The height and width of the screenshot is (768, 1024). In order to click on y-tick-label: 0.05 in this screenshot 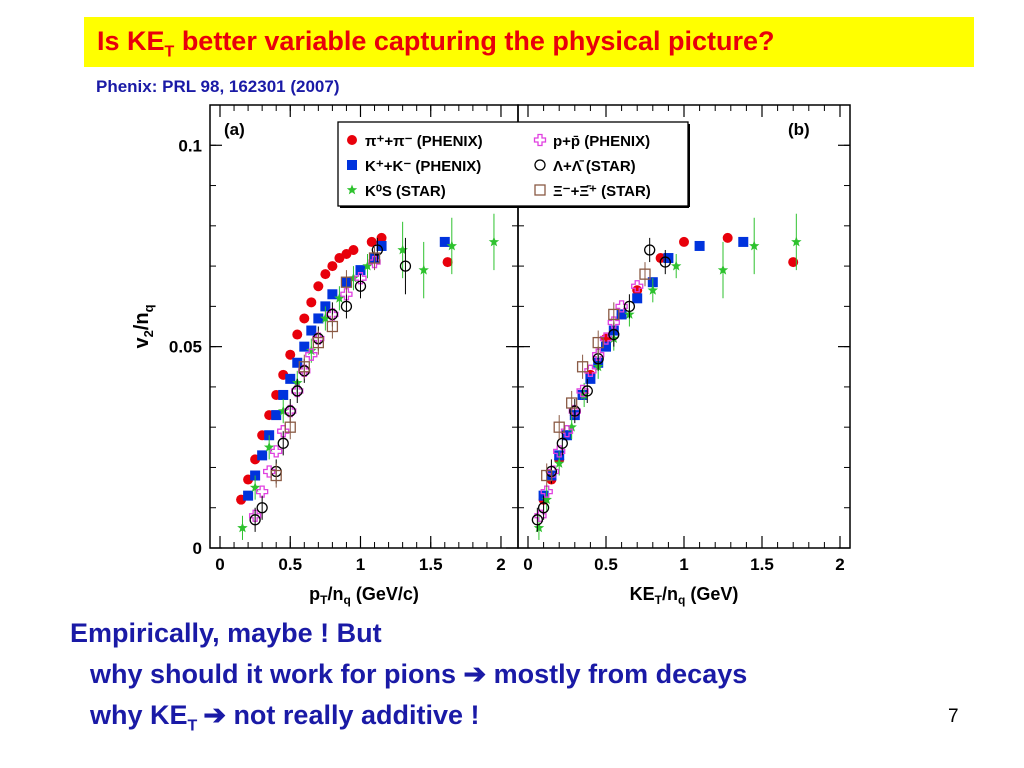, I will do `click(185, 347)`.